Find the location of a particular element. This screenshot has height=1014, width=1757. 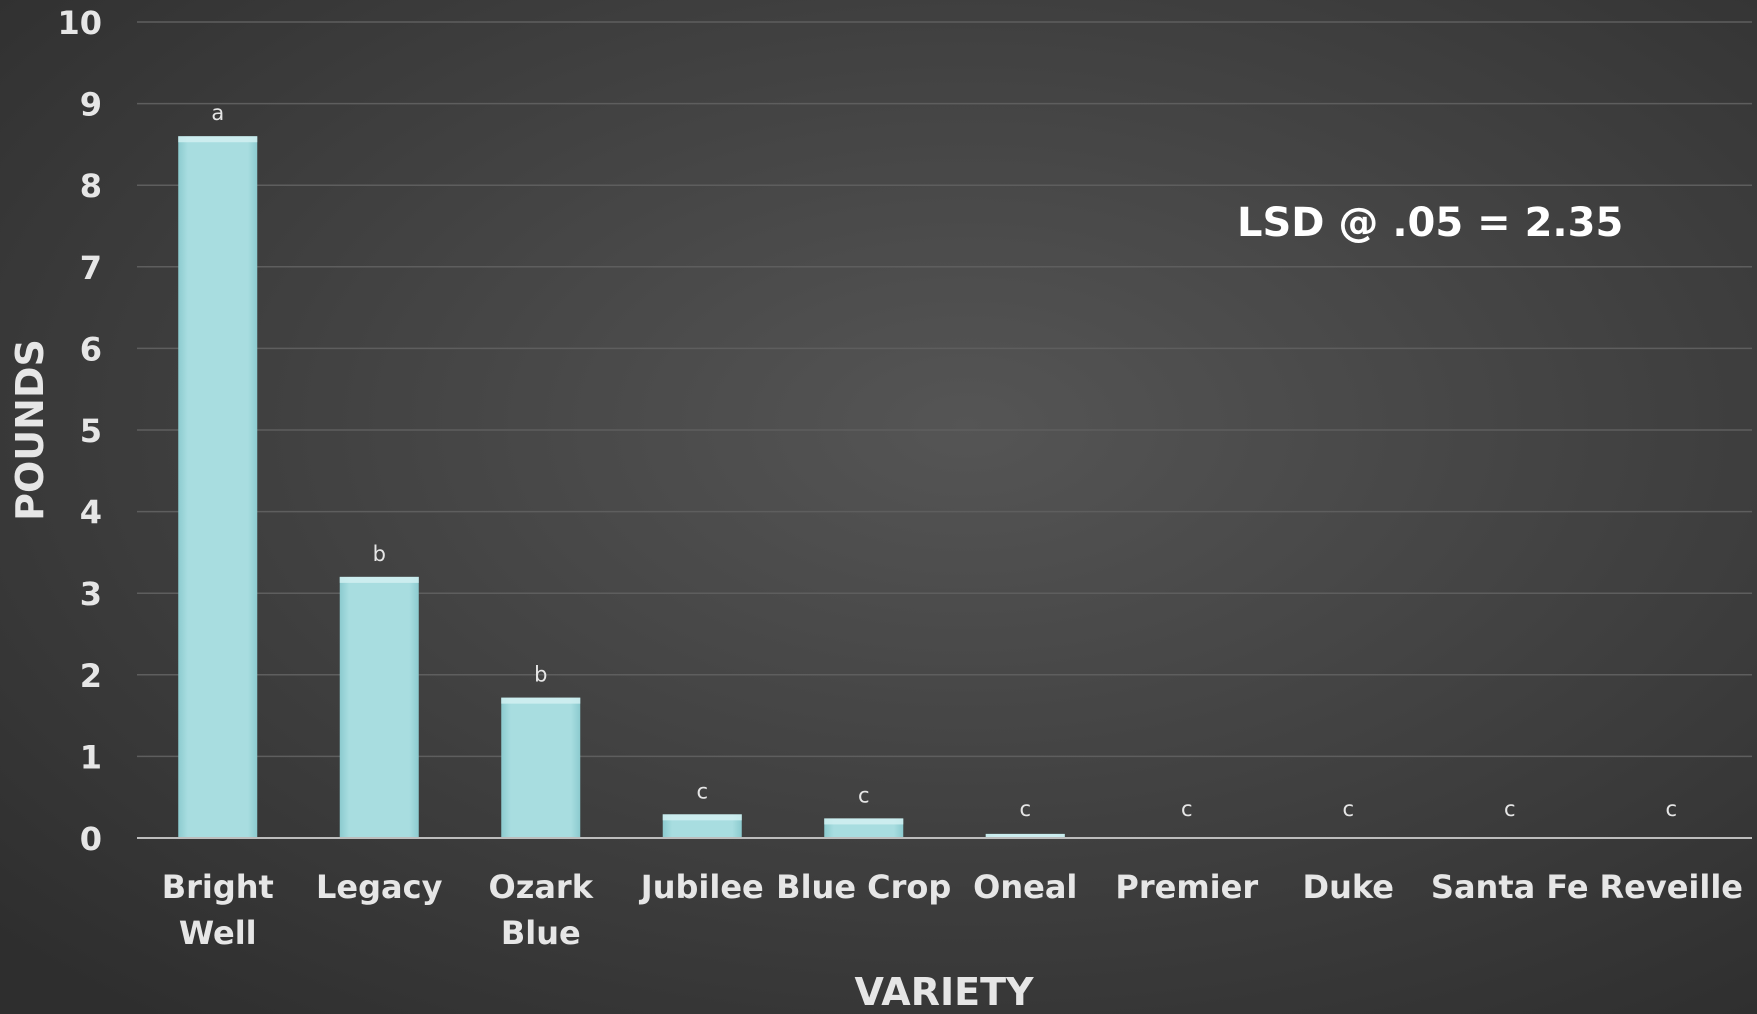

x-tick-label-line: Oneal is located at coordinates (1025, 887).